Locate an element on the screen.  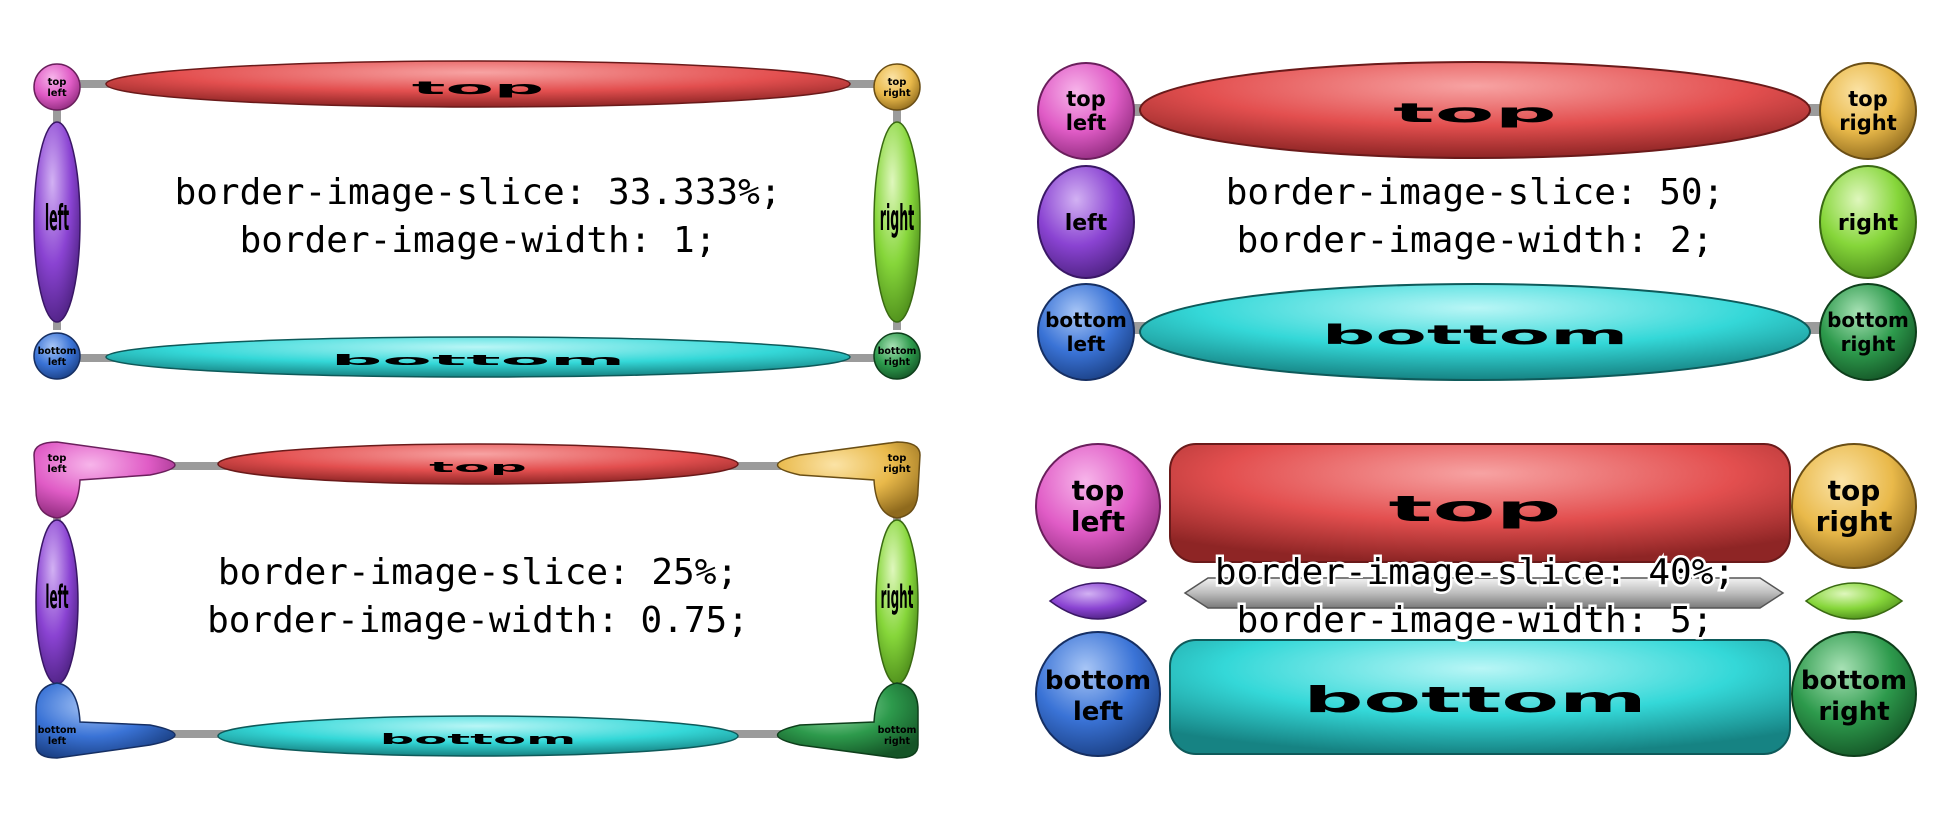
css-width-text: border-image-width: 1; is located at coordinates (478, 240).